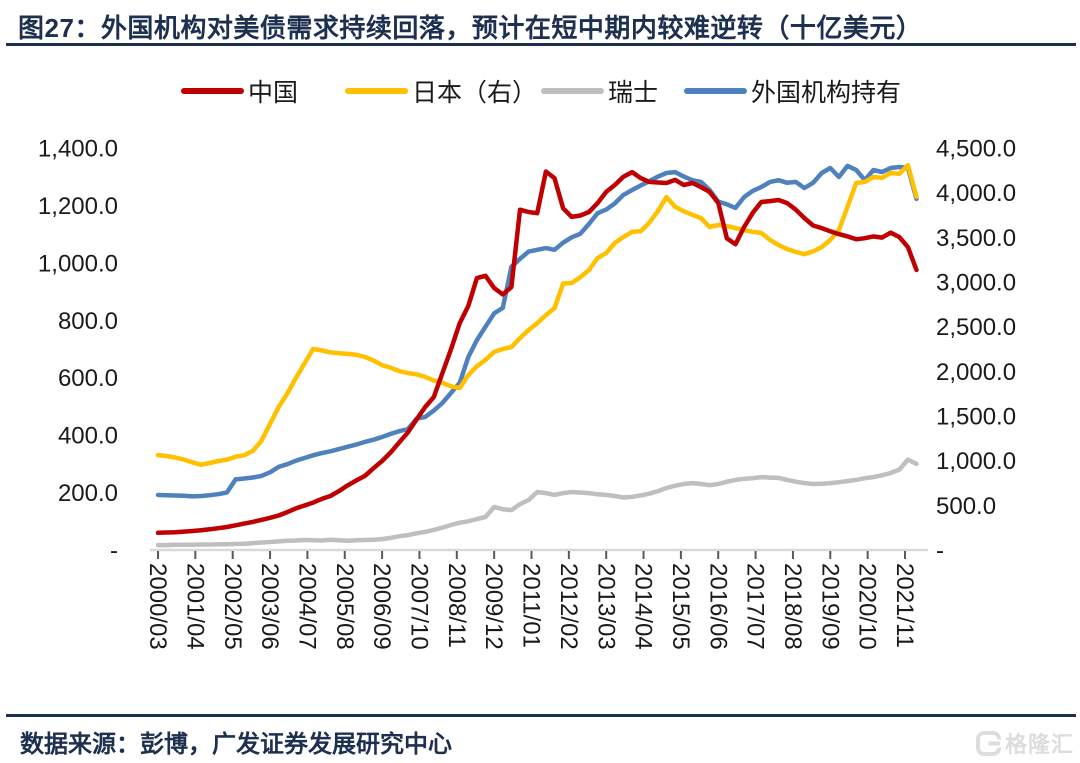 The height and width of the screenshot is (763, 1080). I want to click on legend-item-switzerland: 瑞士, so click(599, 92).